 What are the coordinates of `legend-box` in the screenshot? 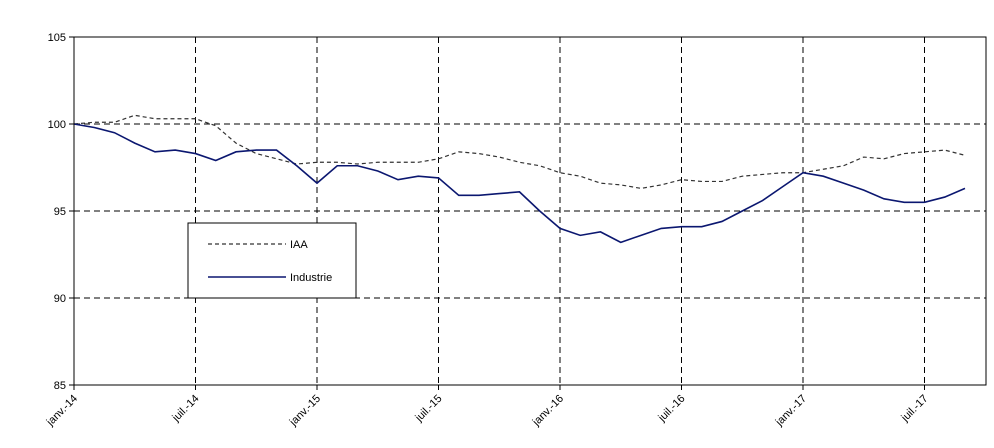 It's located at (272, 260).